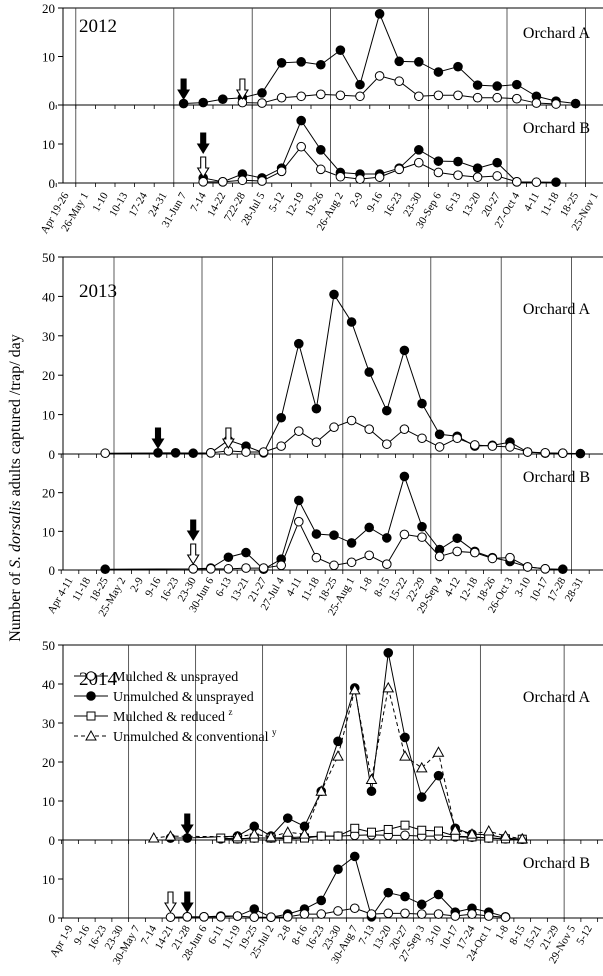  Describe the element at coordinates (550, 204) in the screenshot. I see `x-tick-label: 11-18` at that location.